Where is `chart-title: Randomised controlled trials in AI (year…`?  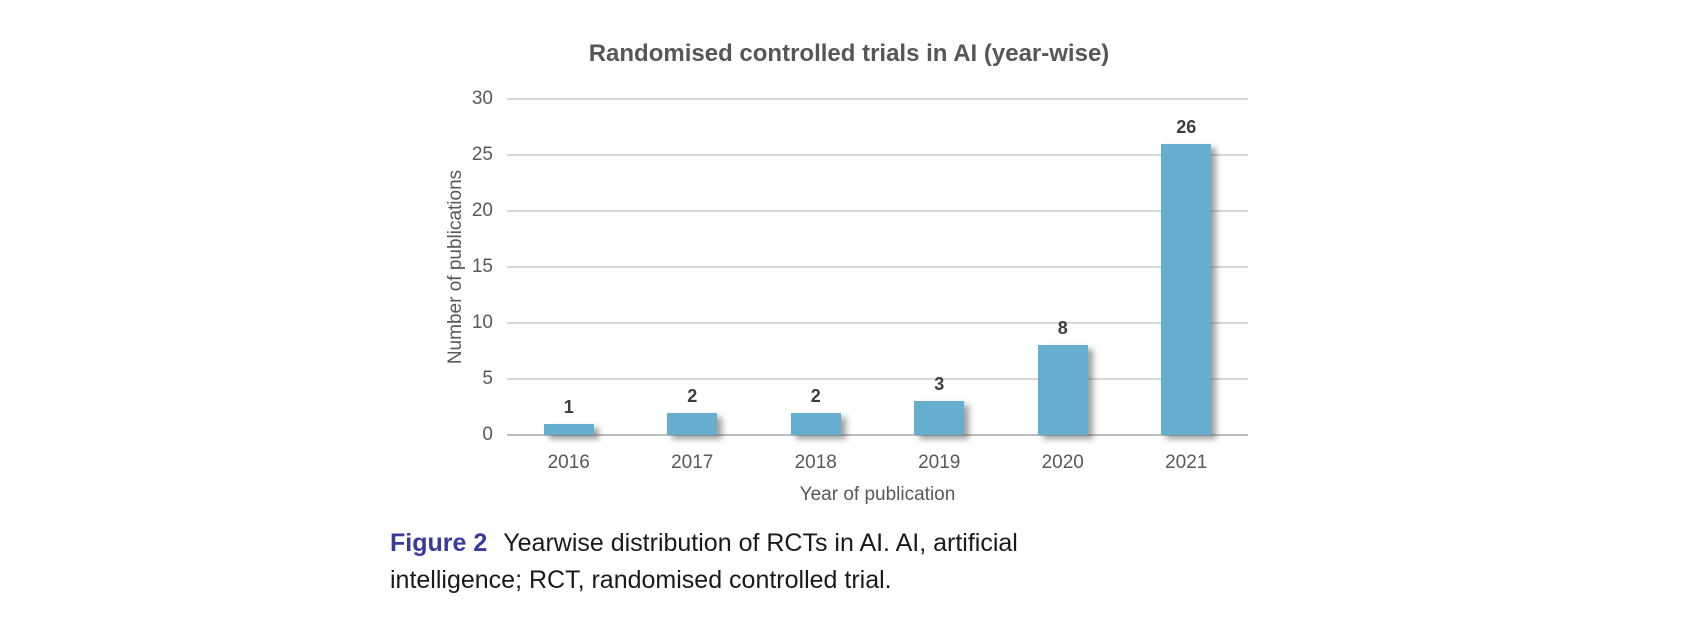
chart-title: Randomised controlled trials in AI (year… is located at coordinates (849, 53).